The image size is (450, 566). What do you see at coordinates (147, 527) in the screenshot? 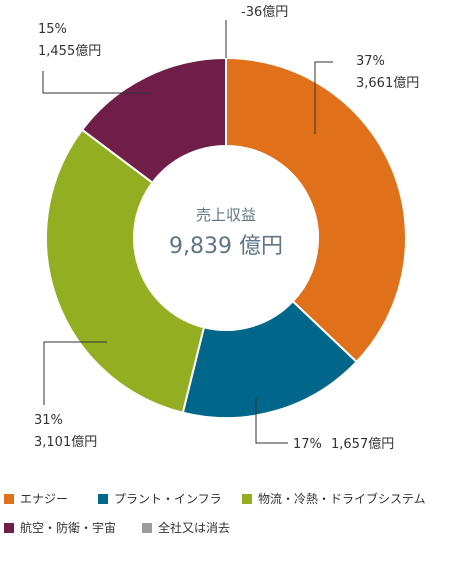
I see `legend-swatch-elimination` at bounding box center [147, 527].